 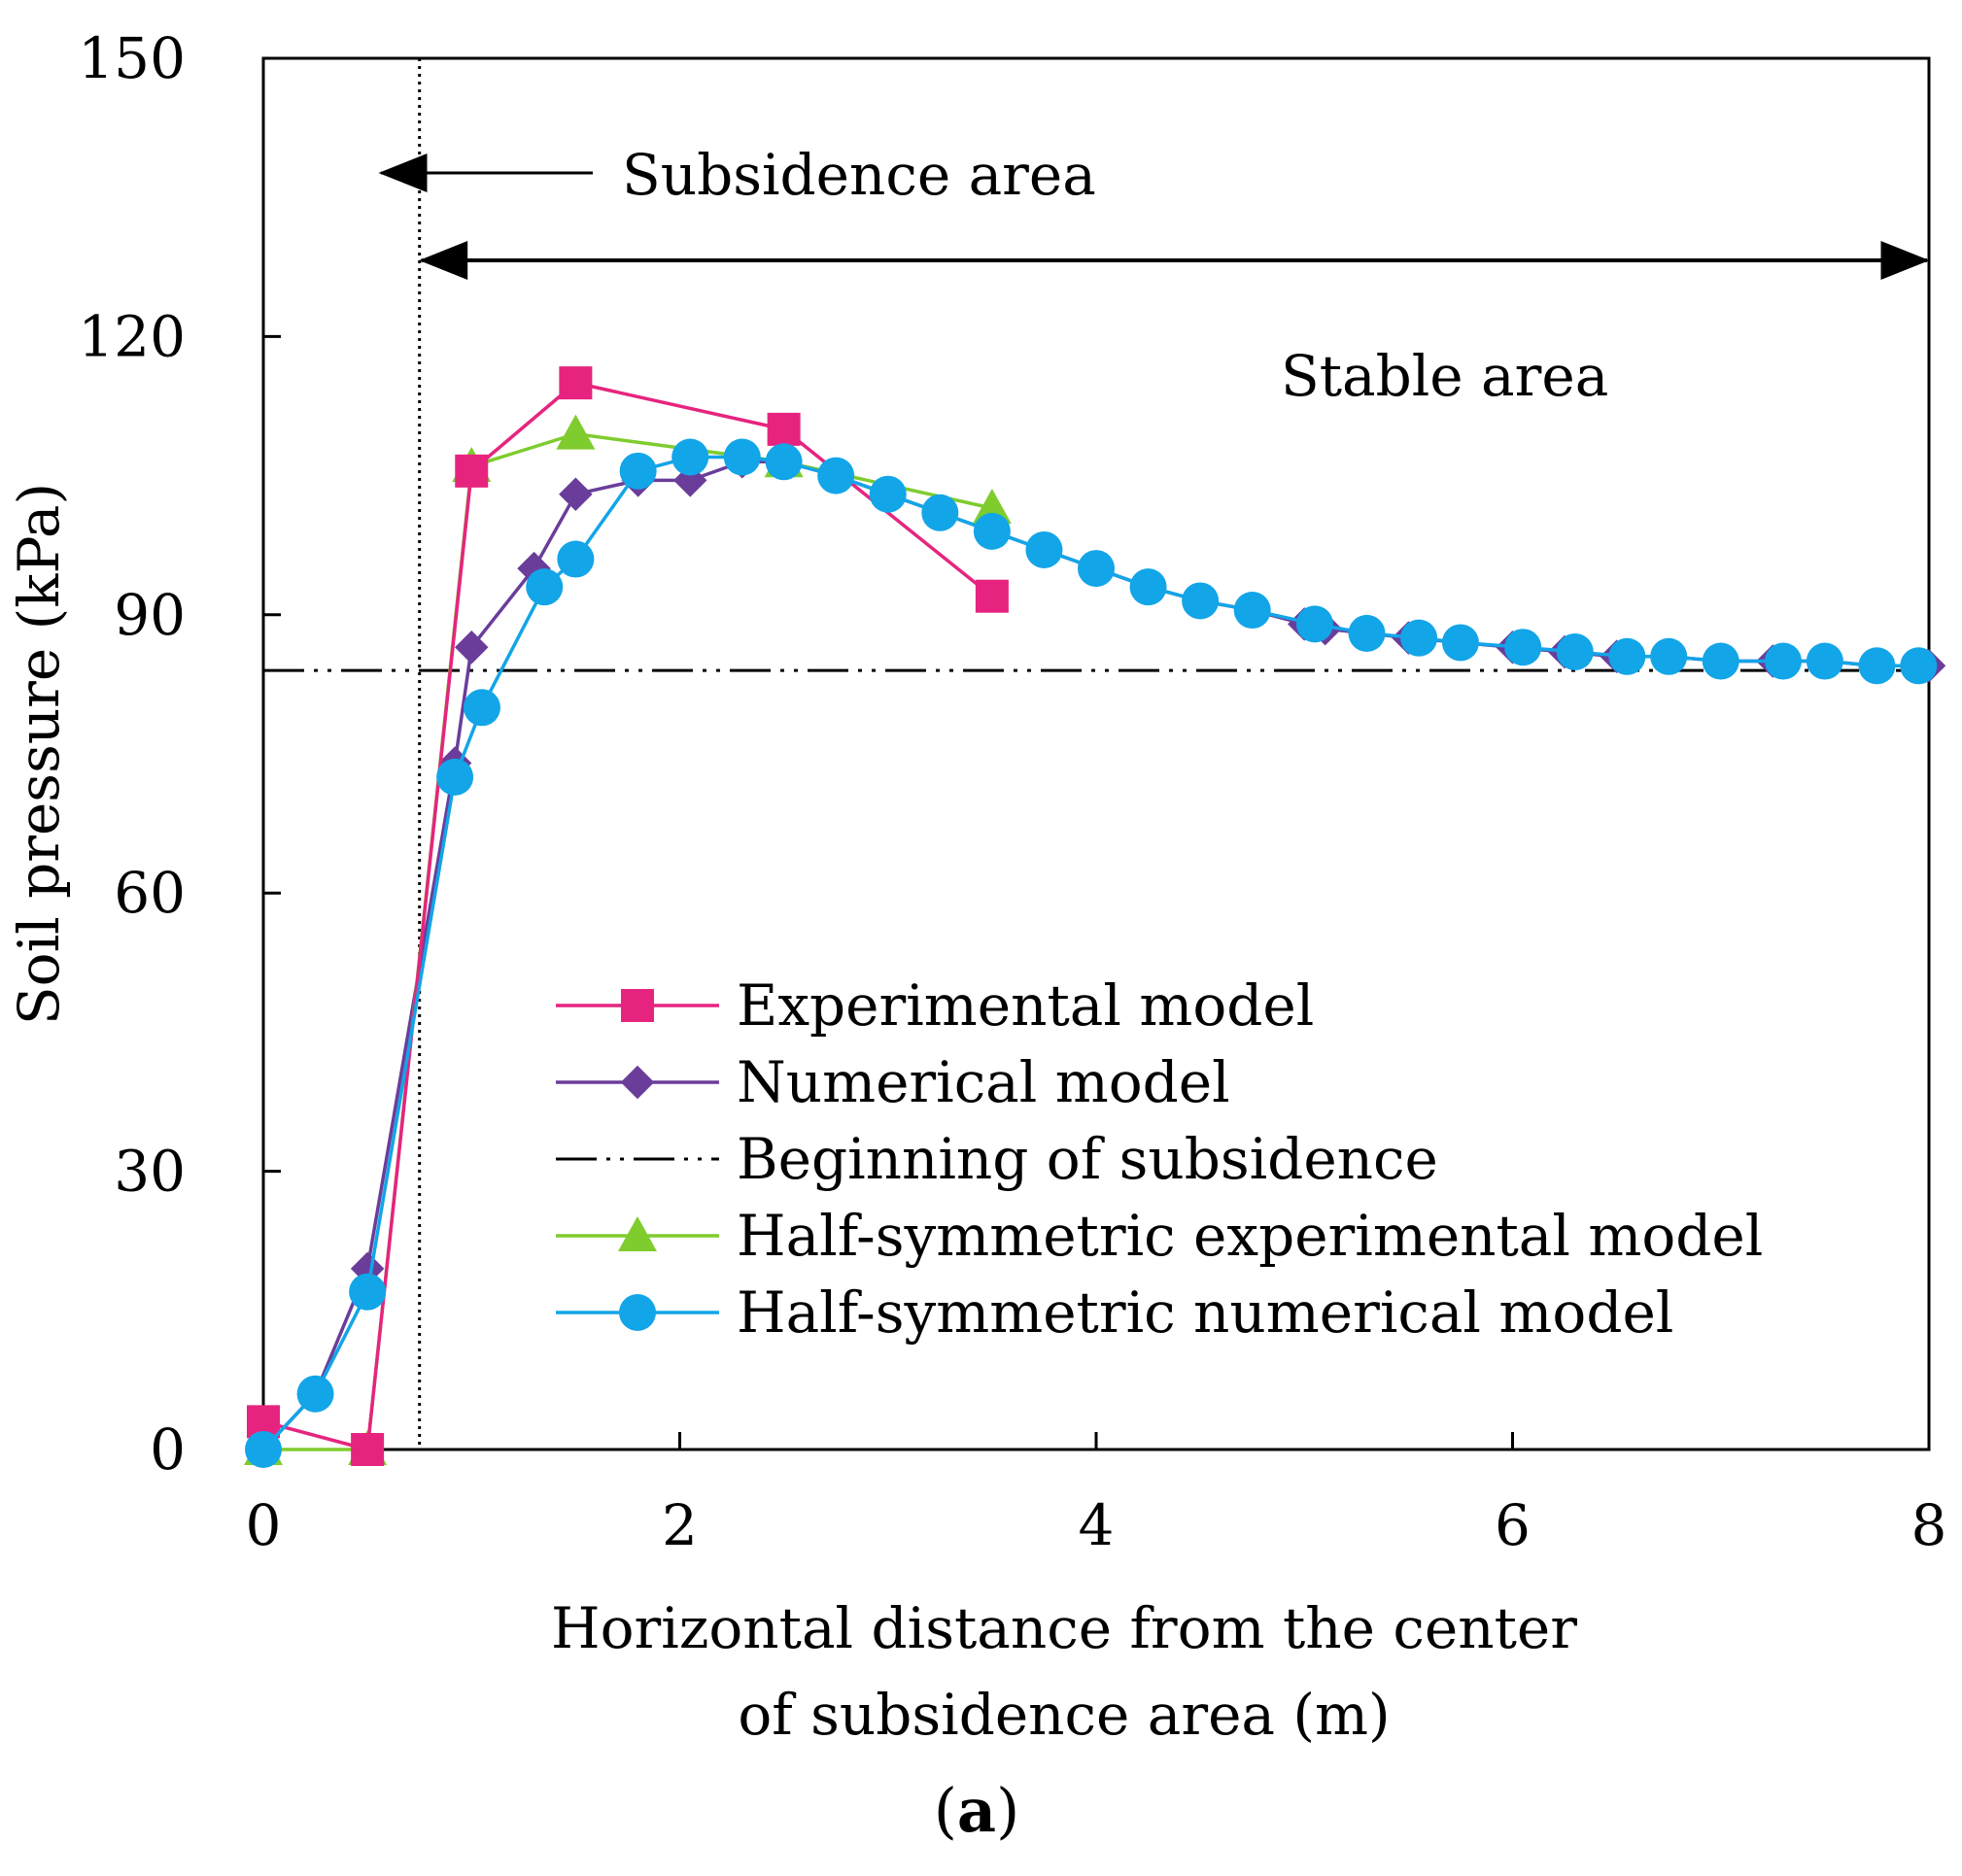 What do you see at coordinates (39, 754) in the screenshot?
I see `y-axis-title: Soil pressure (kPa)` at bounding box center [39, 754].